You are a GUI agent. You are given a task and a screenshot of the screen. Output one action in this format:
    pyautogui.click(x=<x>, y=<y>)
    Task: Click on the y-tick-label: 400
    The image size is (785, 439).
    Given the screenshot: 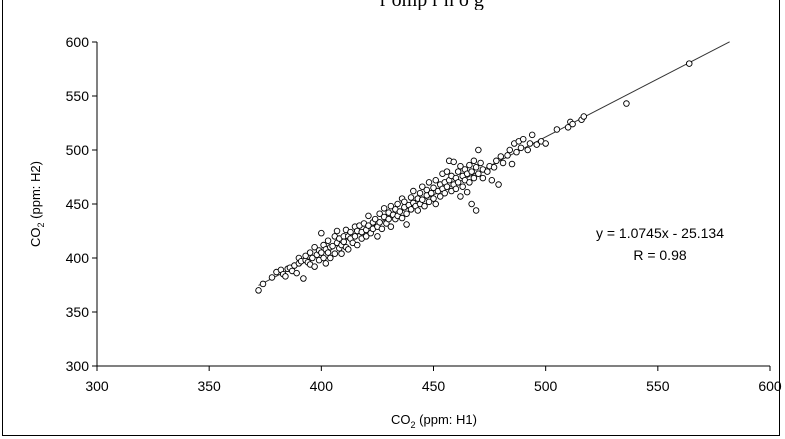 What is the action you would take?
    pyautogui.click(x=78, y=258)
    